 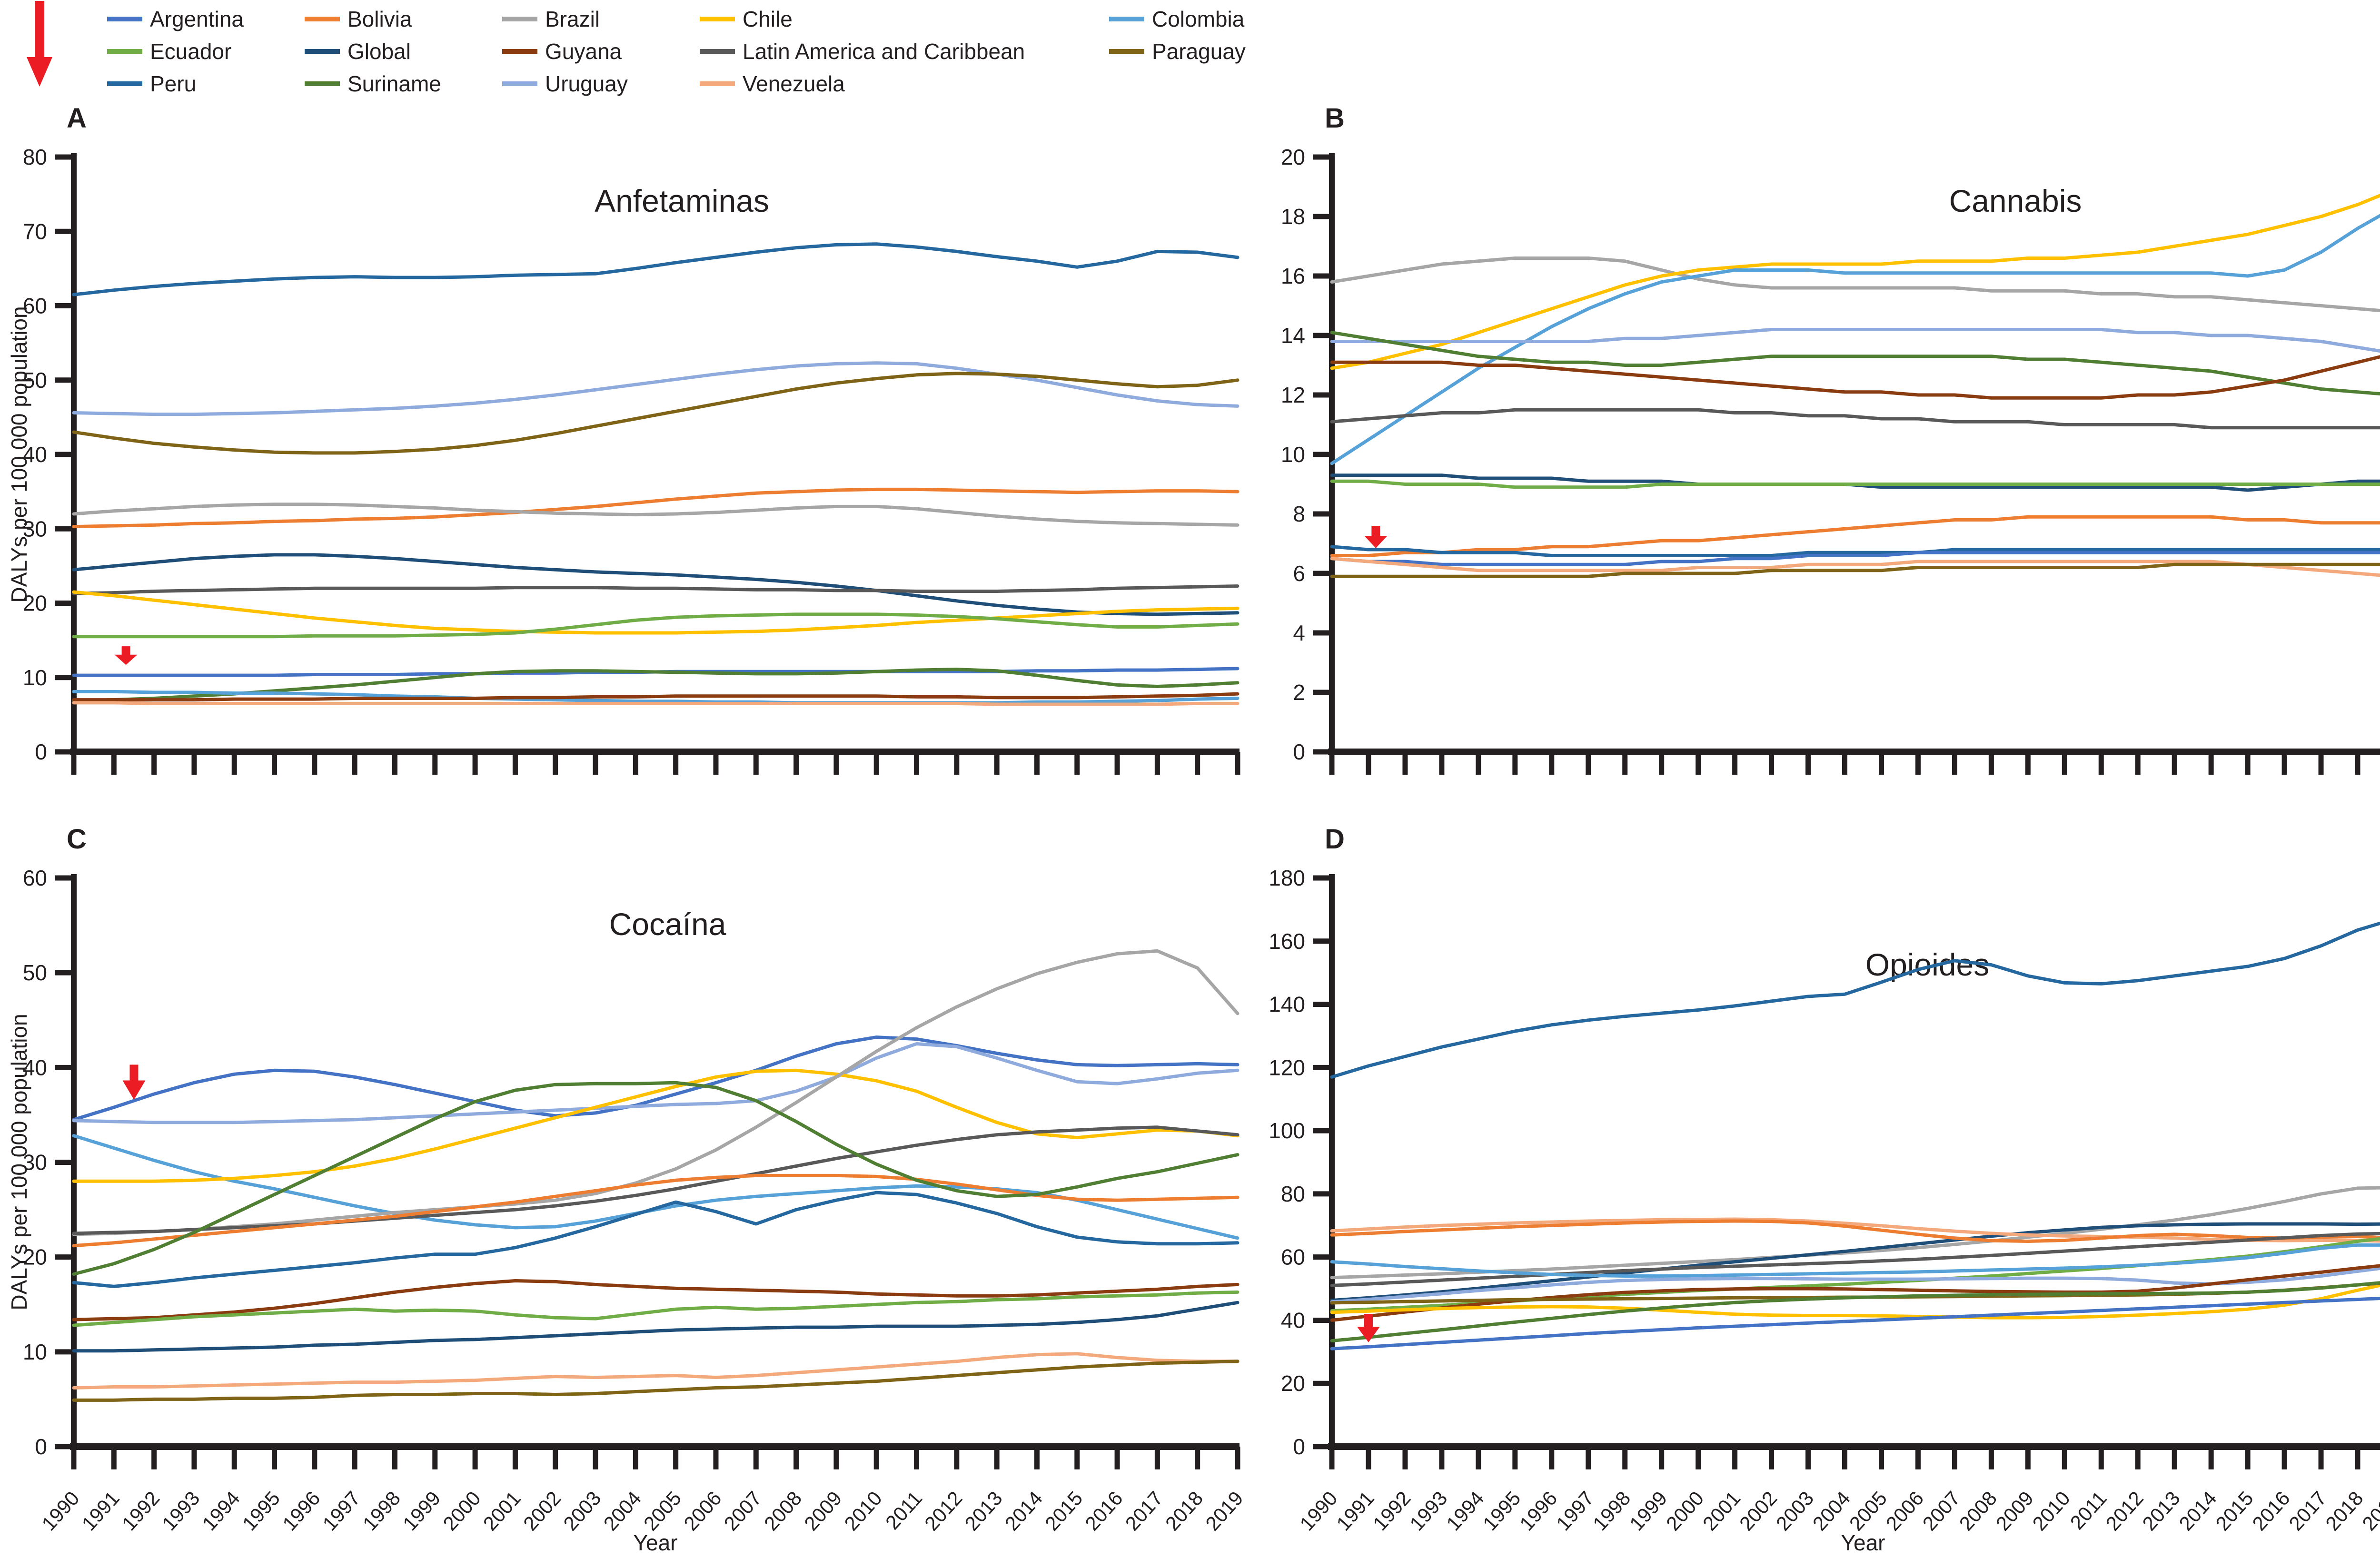 I want to click on argentina-marker-arrow-icon, so click(x=39, y=44).